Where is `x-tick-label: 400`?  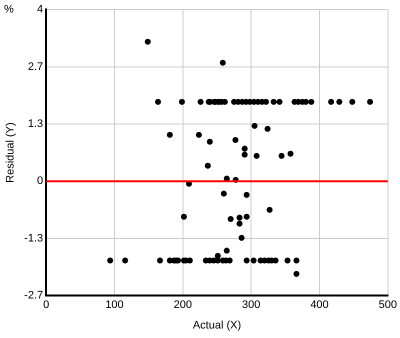
x-tick-label: 400 is located at coordinates (319, 305).